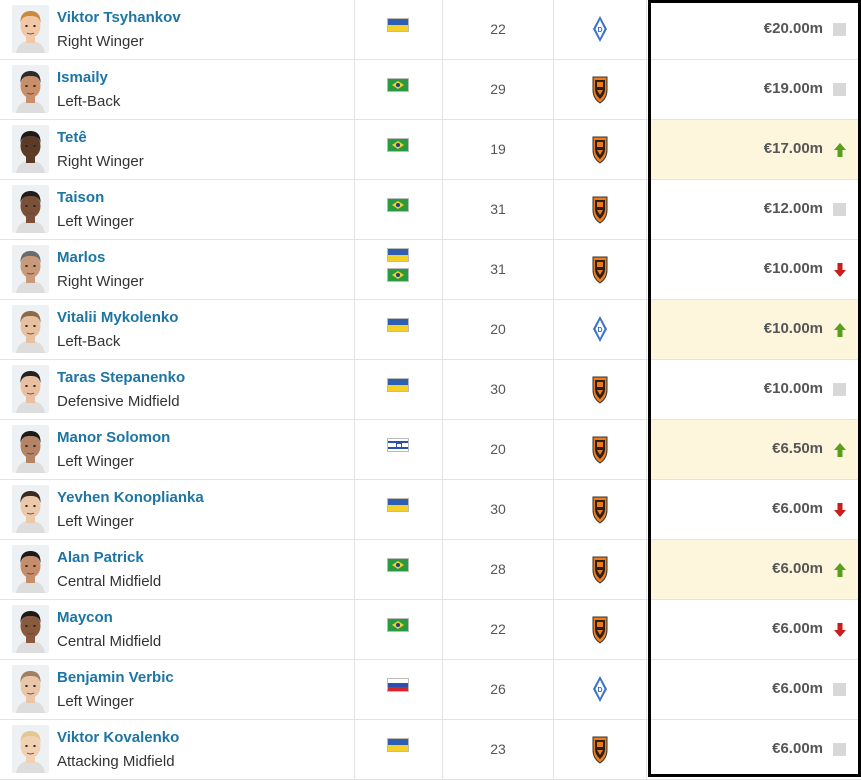 The image size is (861, 780). What do you see at coordinates (177, 689) in the screenshot?
I see `player-cell: Benjamin Verbic Left Winger` at bounding box center [177, 689].